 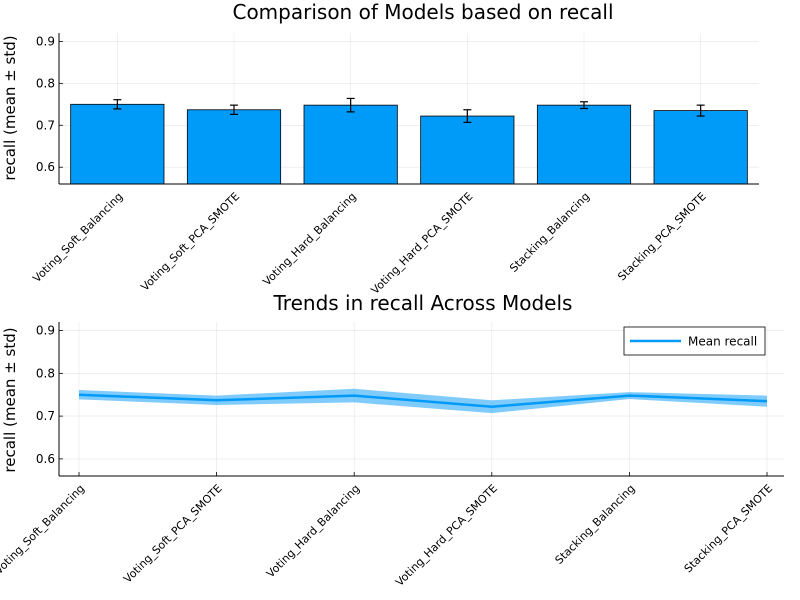 I want to click on mean-line, so click(x=423, y=400).